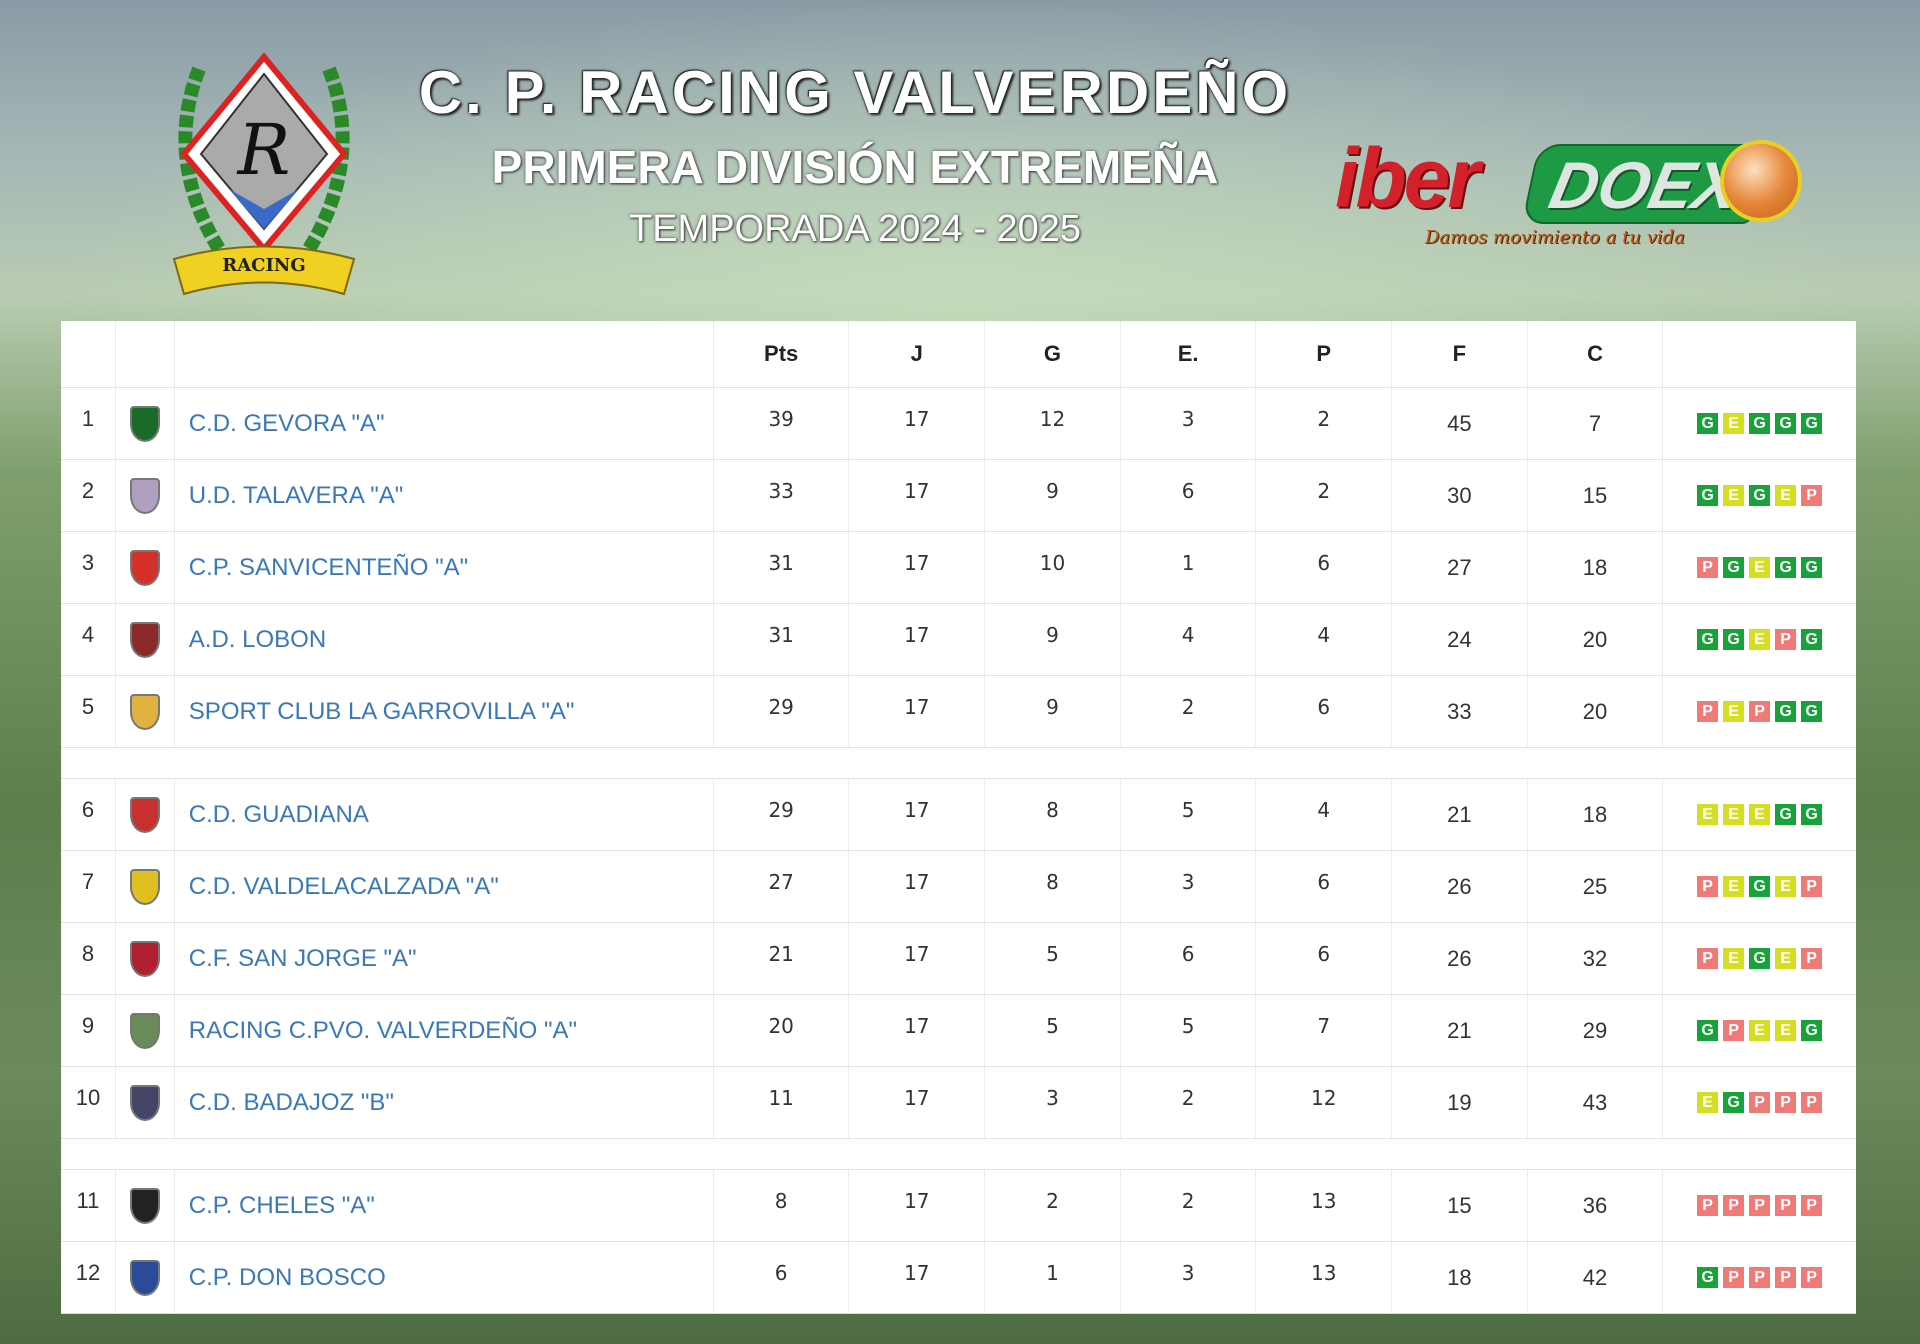 The width and height of the screenshot is (1920, 1344). What do you see at coordinates (444, 814) in the screenshot?
I see `team-name-link: C.D. GUADIANA` at bounding box center [444, 814].